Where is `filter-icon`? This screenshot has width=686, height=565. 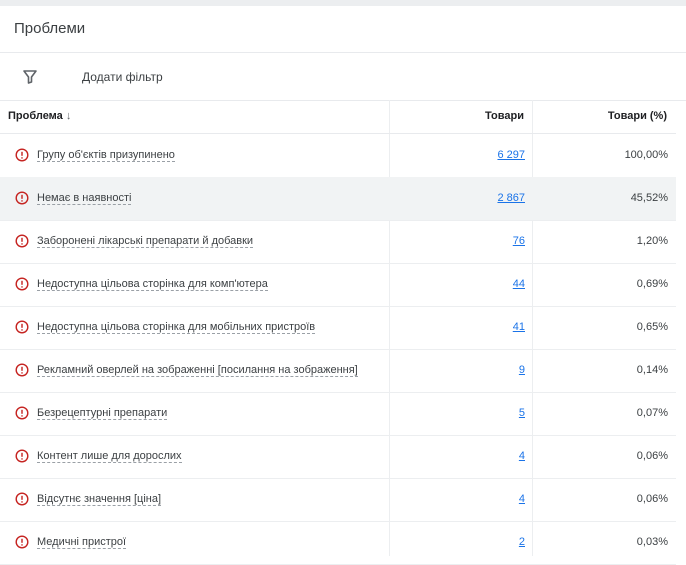 filter-icon is located at coordinates (30, 77).